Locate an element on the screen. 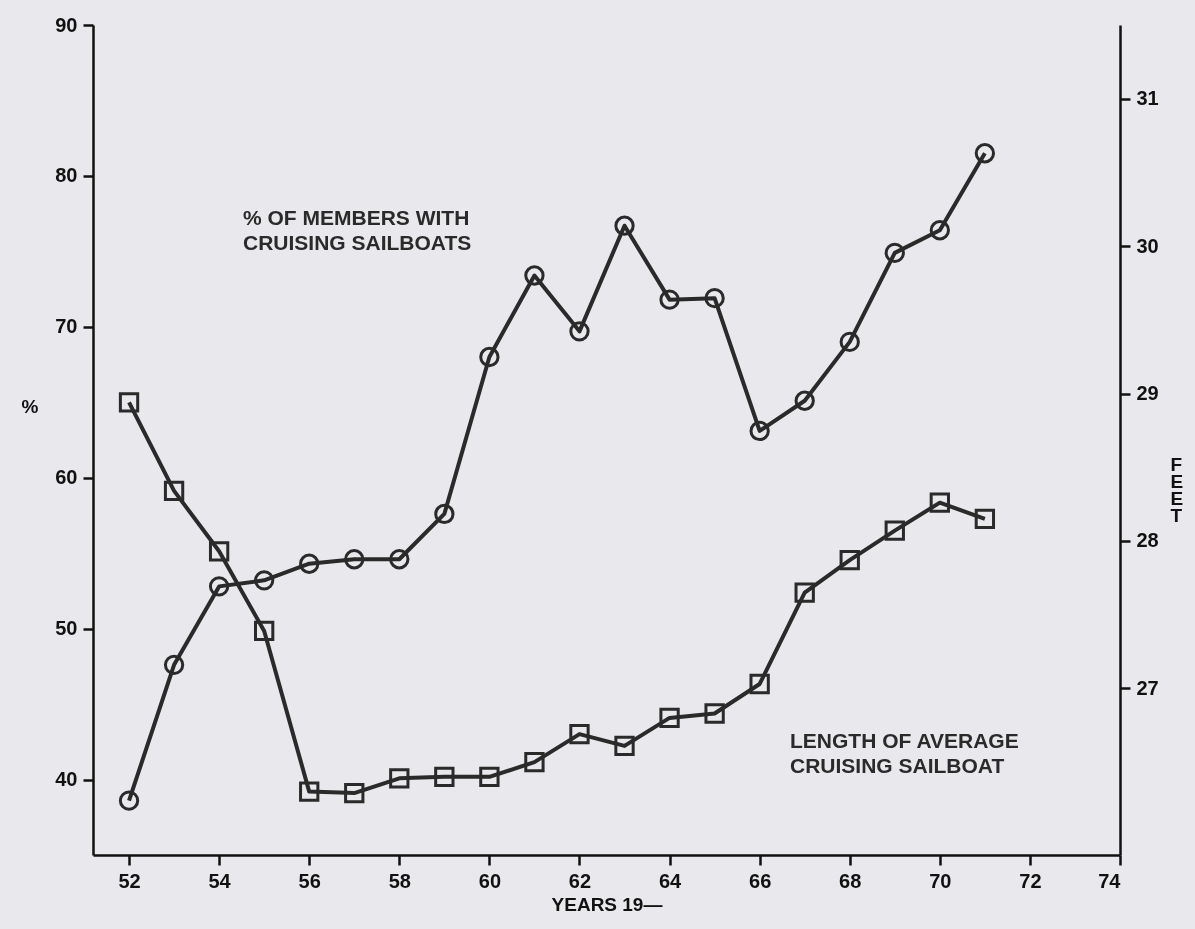 This screenshot has width=1195, height=929. x-tick-label: 74 is located at coordinates (1110, 880).